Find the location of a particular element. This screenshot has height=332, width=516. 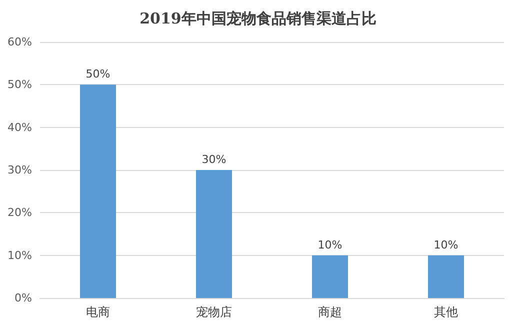

x-tick-label: 商超 is located at coordinates (330, 312).